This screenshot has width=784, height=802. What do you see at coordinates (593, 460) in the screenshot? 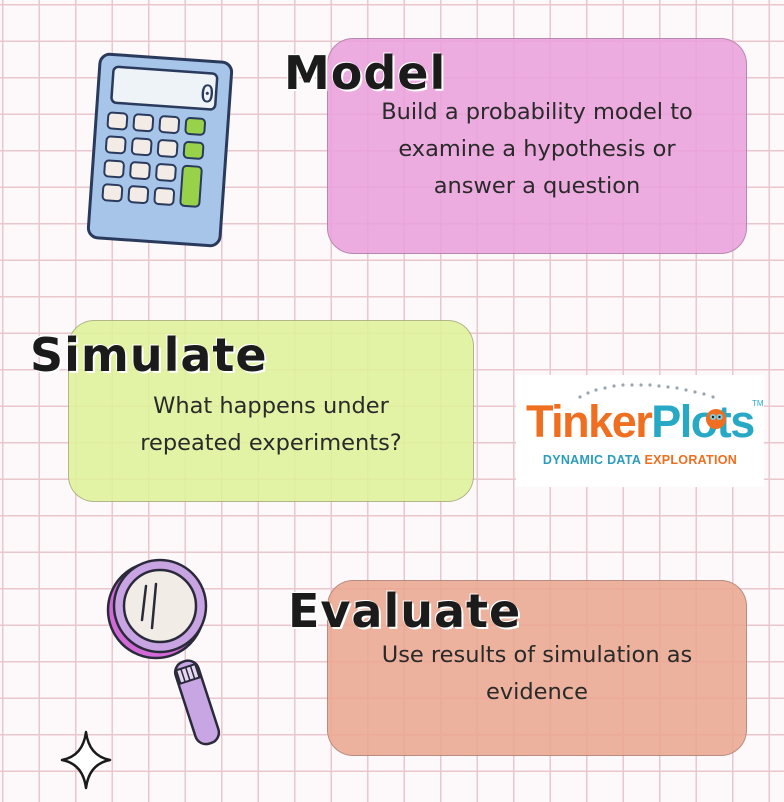
I see `logo-tagline-part1: DYNAMIC DATA` at bounding box center [593, 460].